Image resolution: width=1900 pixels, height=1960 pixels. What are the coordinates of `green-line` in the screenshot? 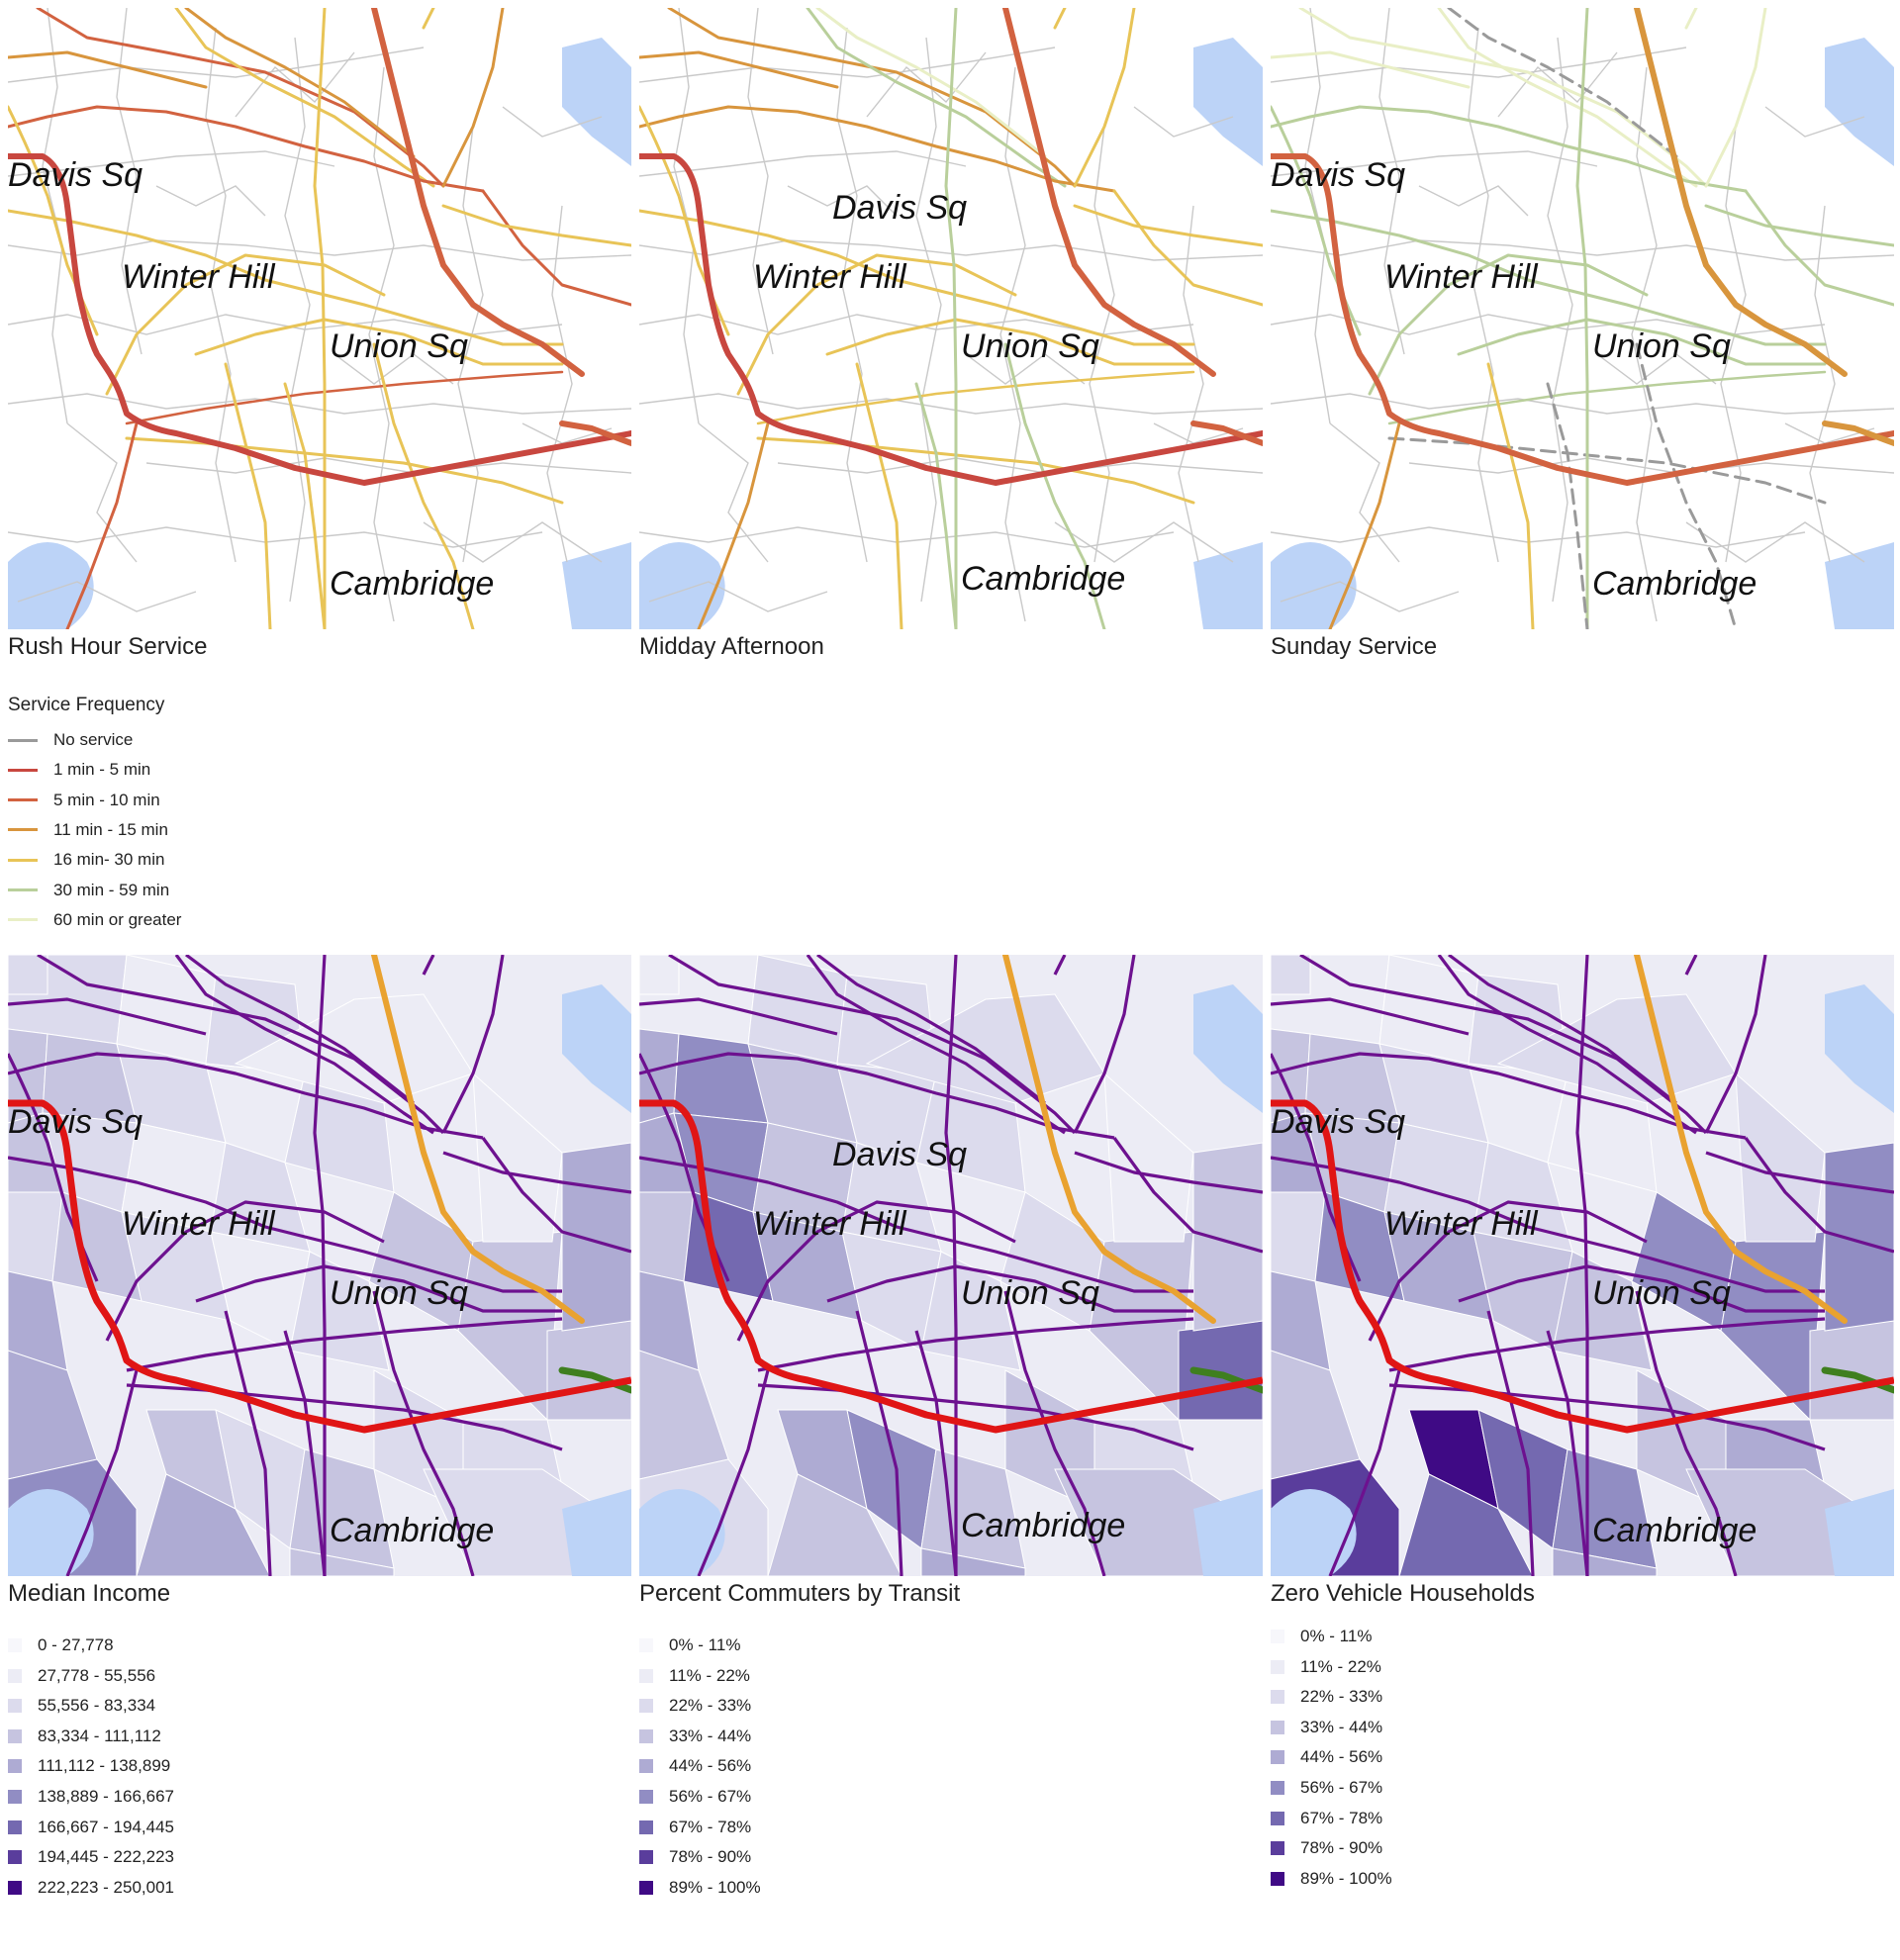 It's located at (1226, 433).